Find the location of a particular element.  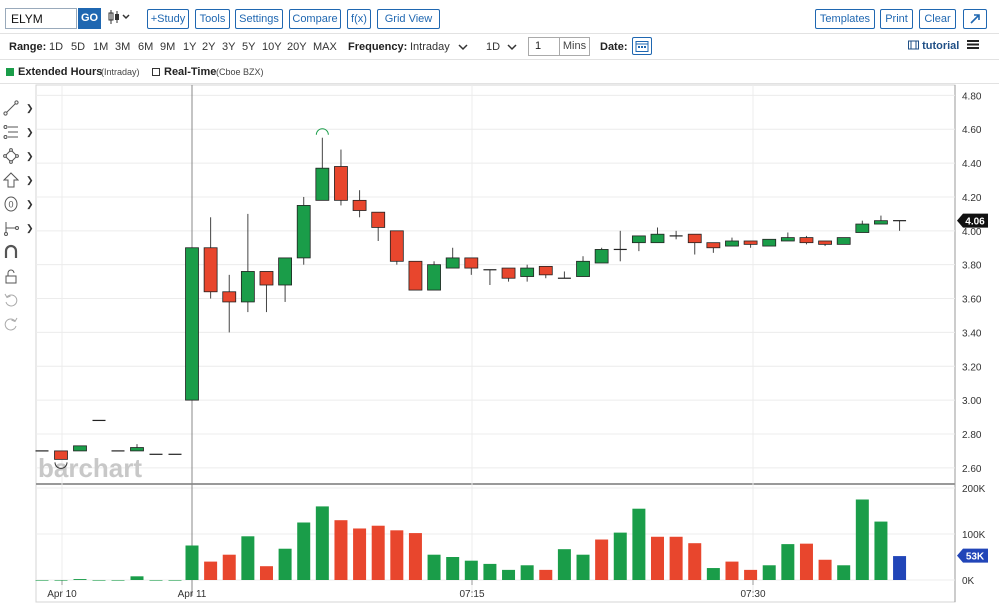

range-1m: 1M is located at coordinates (101, 47).